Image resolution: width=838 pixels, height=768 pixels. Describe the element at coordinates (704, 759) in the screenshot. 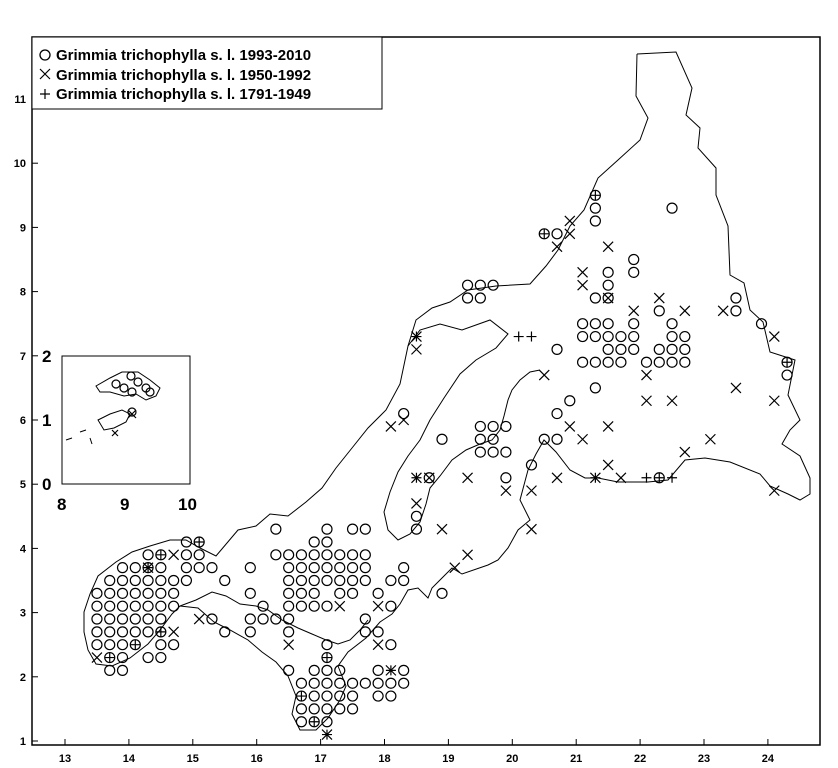

I see `x-tick-label-23: 23` at that location.